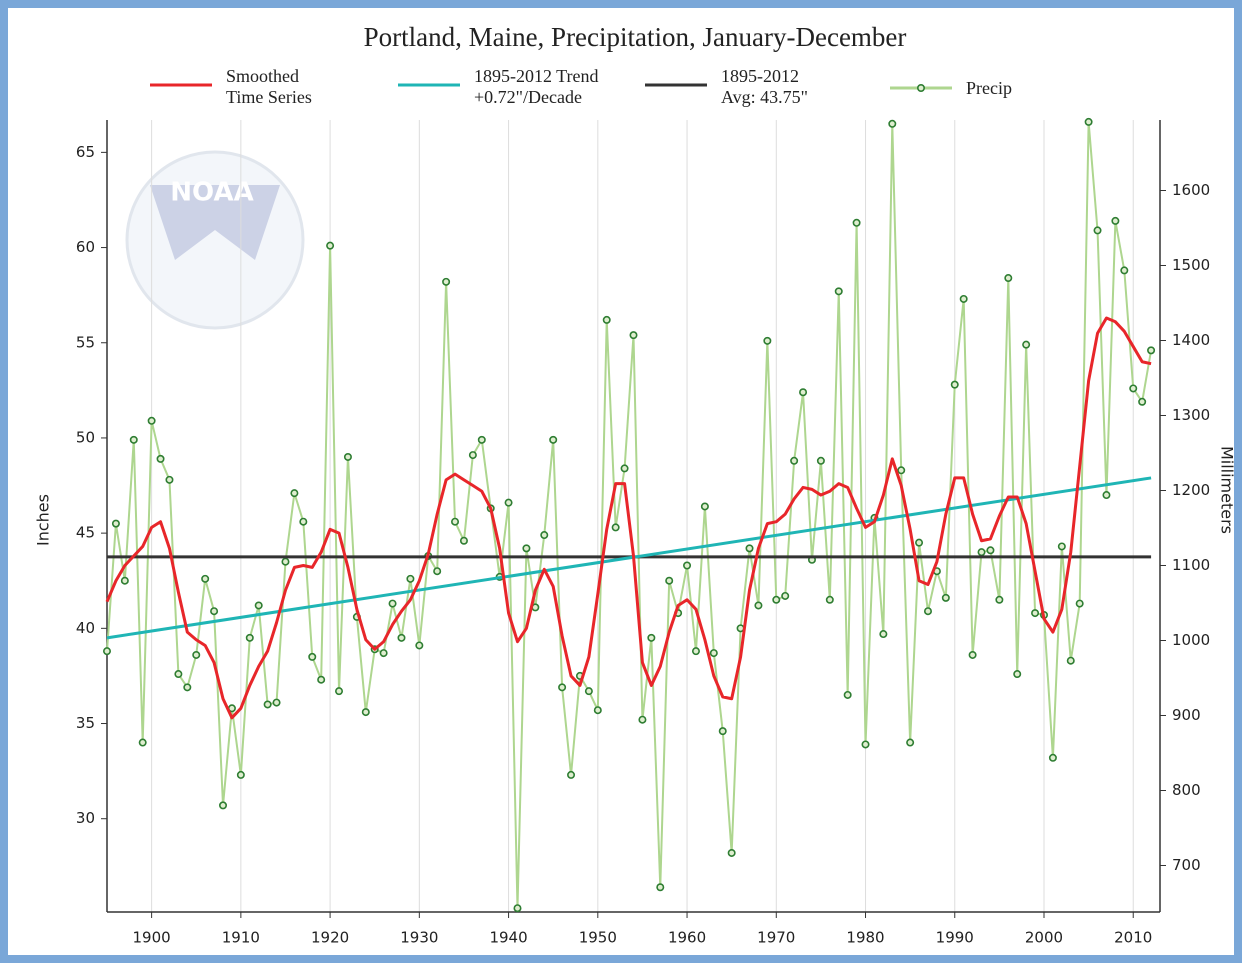  What do you see at coordinates (1191, 640) in the screenshot?
I see `y2-tick-label: 1000` at bounding box center [1191, 640].